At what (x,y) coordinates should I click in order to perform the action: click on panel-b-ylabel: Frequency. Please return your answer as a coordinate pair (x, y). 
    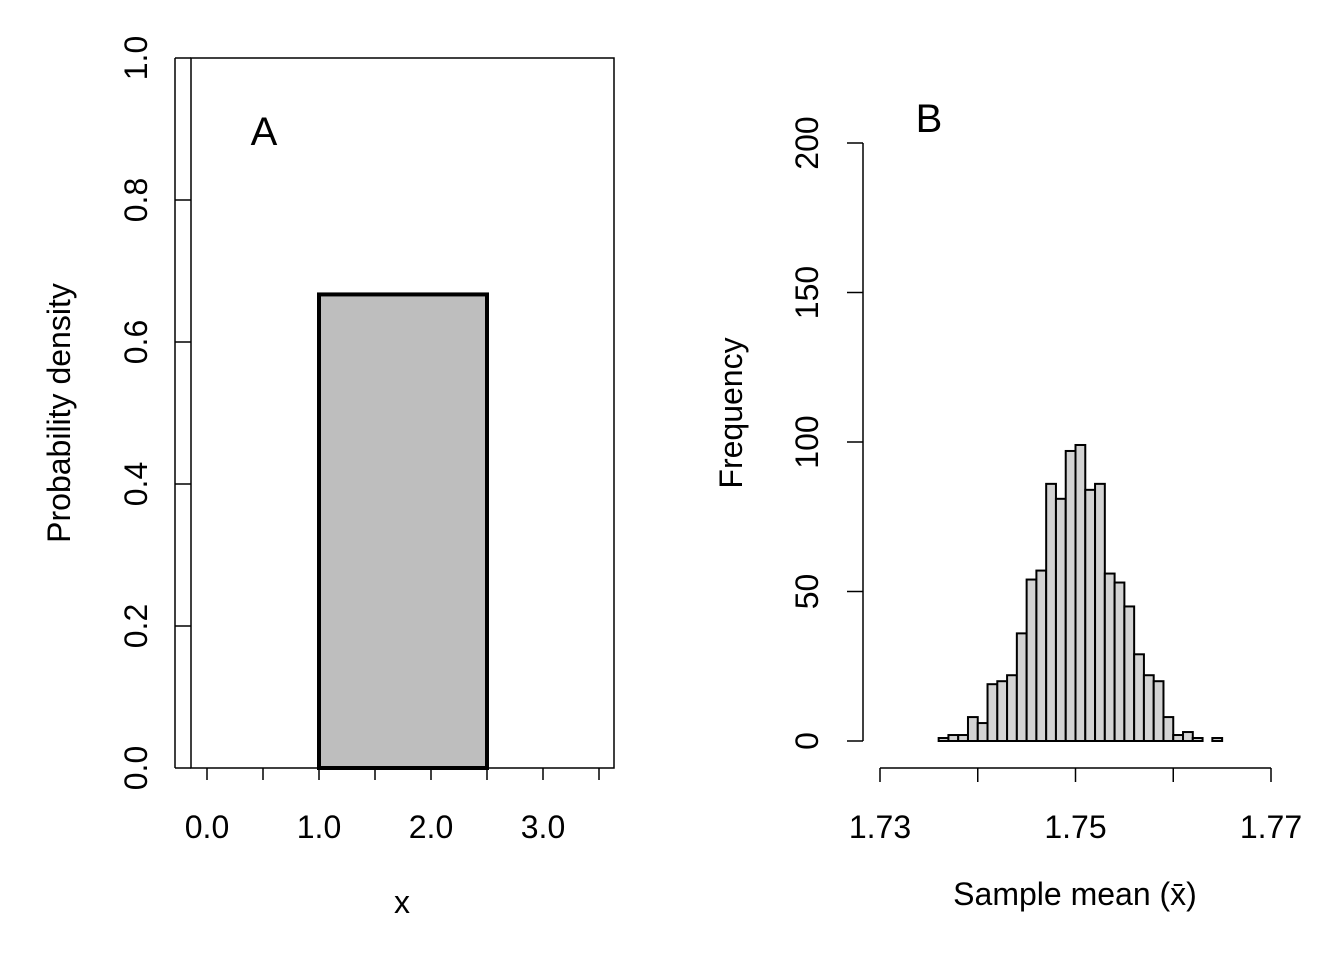
    Looking at the image, I should click on (731, 412).